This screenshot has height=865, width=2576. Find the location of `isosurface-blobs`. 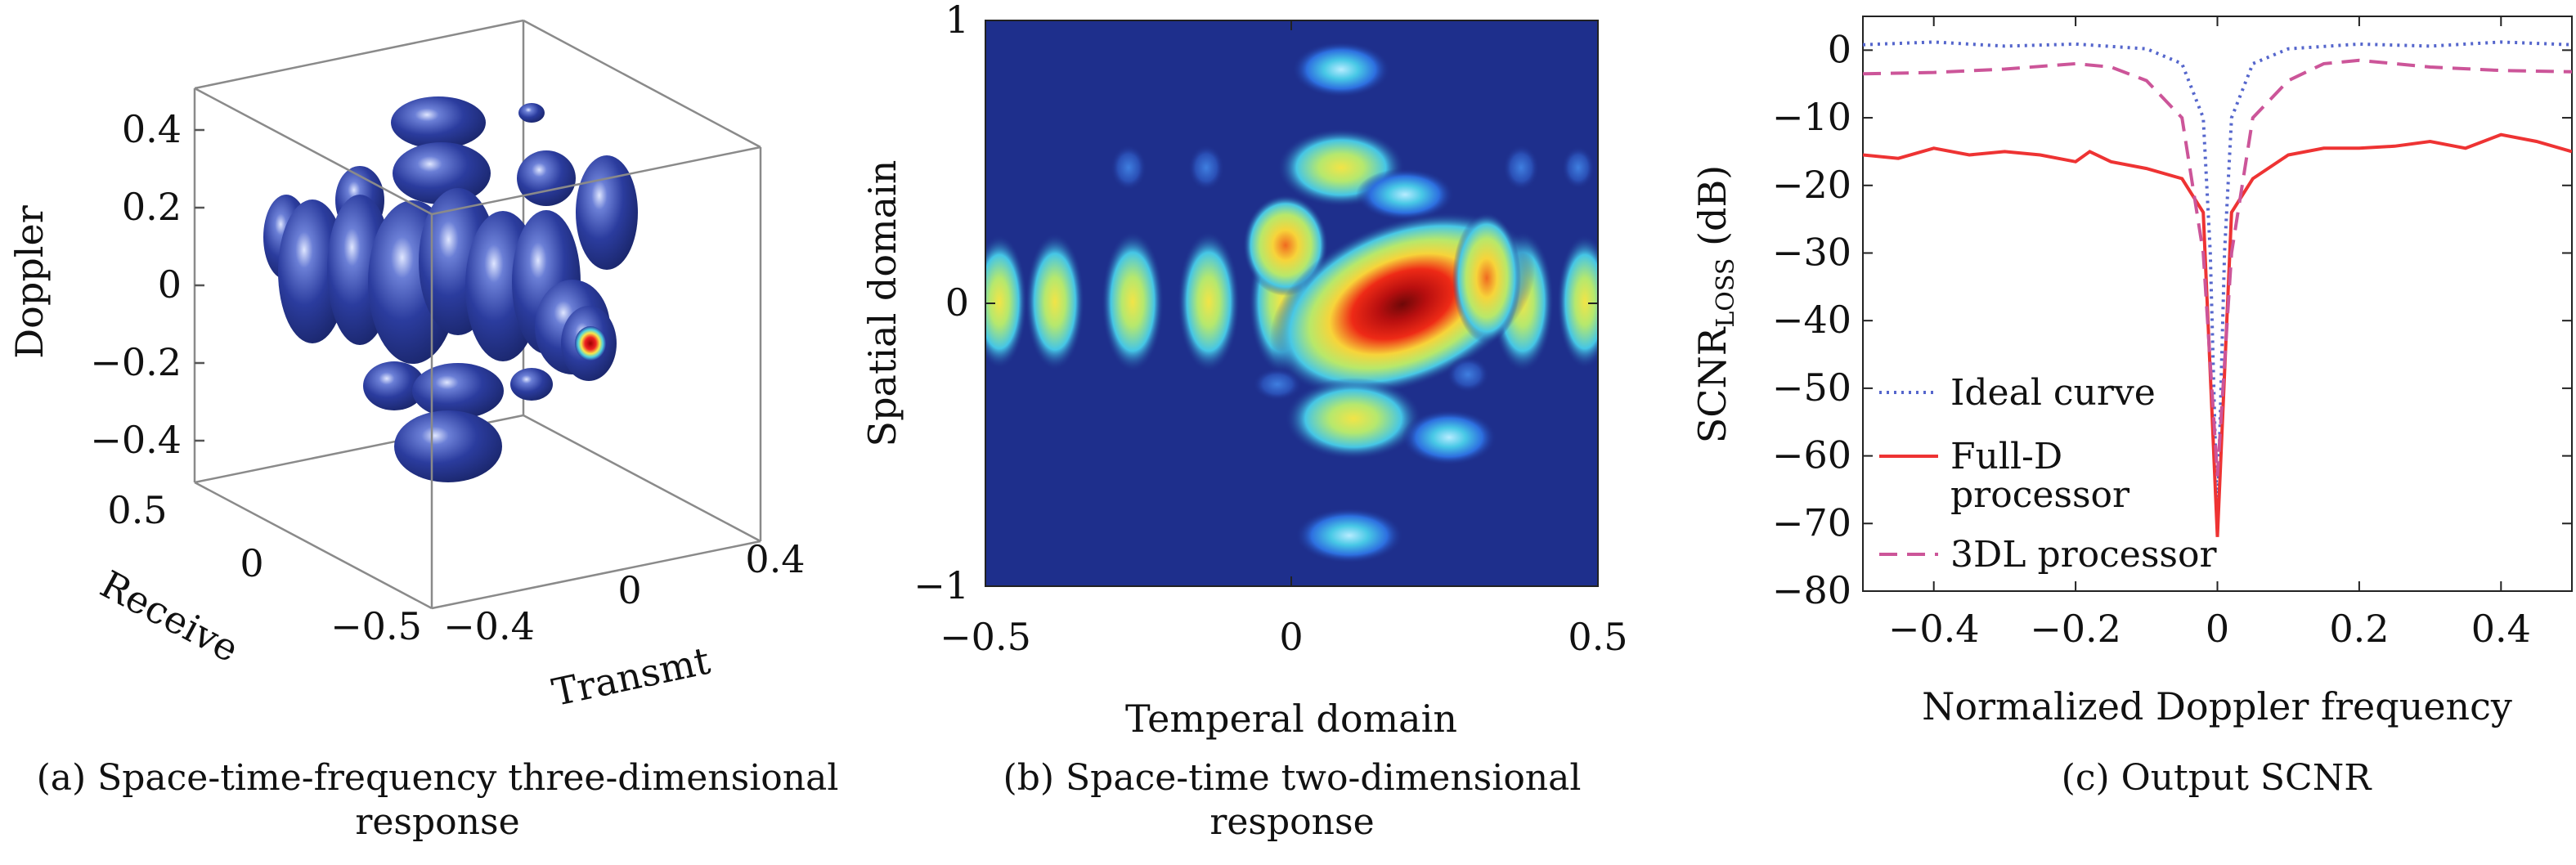

isosurface-blobs is located at coordinates (450, 289).